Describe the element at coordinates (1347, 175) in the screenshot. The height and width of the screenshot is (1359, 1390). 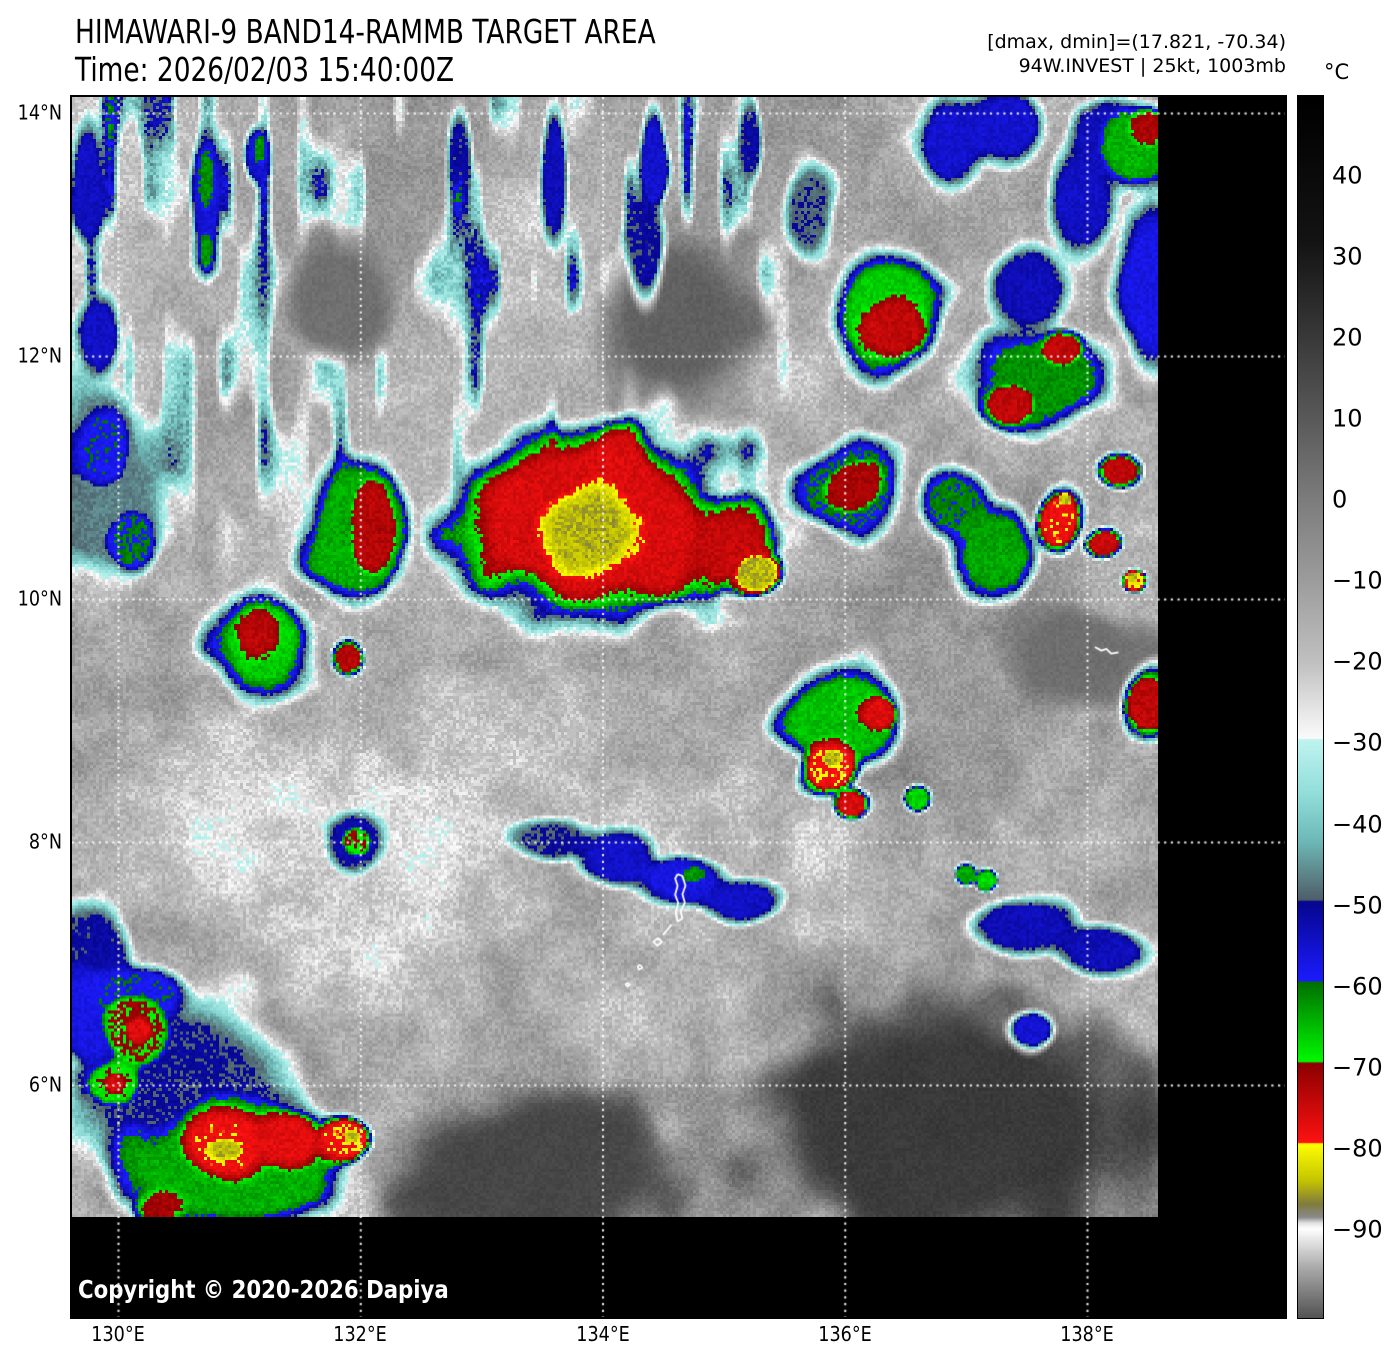
I see `colorbar-tick-label: 40` at that location.